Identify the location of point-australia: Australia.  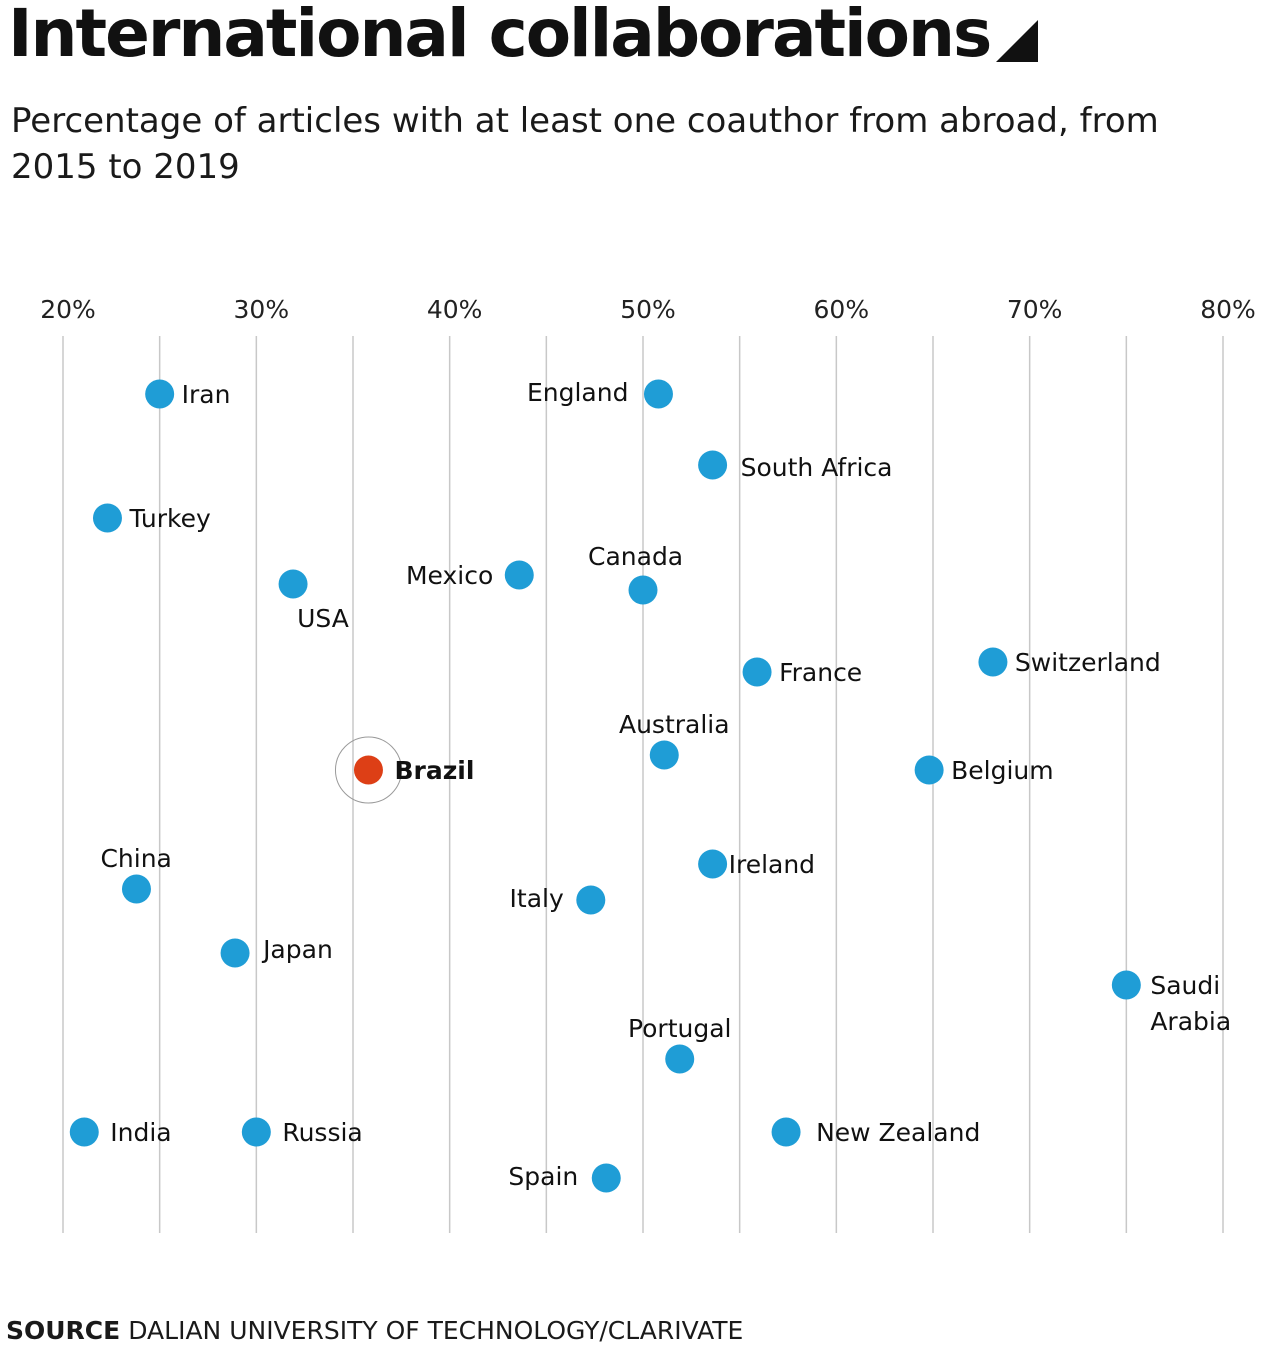
(674, 740).